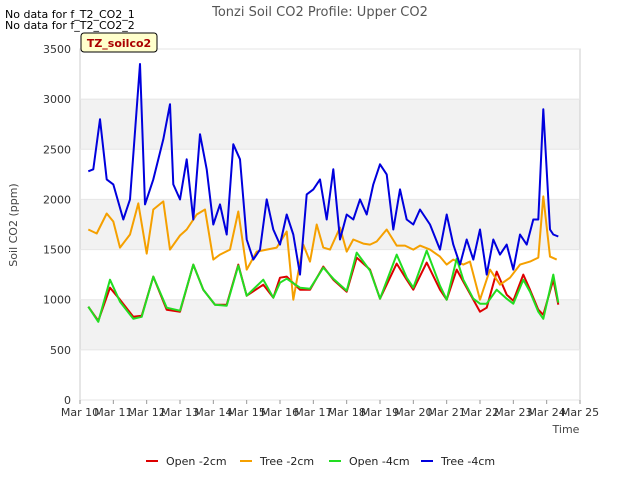 The width and height of the screenshot is (640, 480). Describe the element at coordinates (57, 300) in the screenshot. I see `y-tick-label: 1000` at that location.